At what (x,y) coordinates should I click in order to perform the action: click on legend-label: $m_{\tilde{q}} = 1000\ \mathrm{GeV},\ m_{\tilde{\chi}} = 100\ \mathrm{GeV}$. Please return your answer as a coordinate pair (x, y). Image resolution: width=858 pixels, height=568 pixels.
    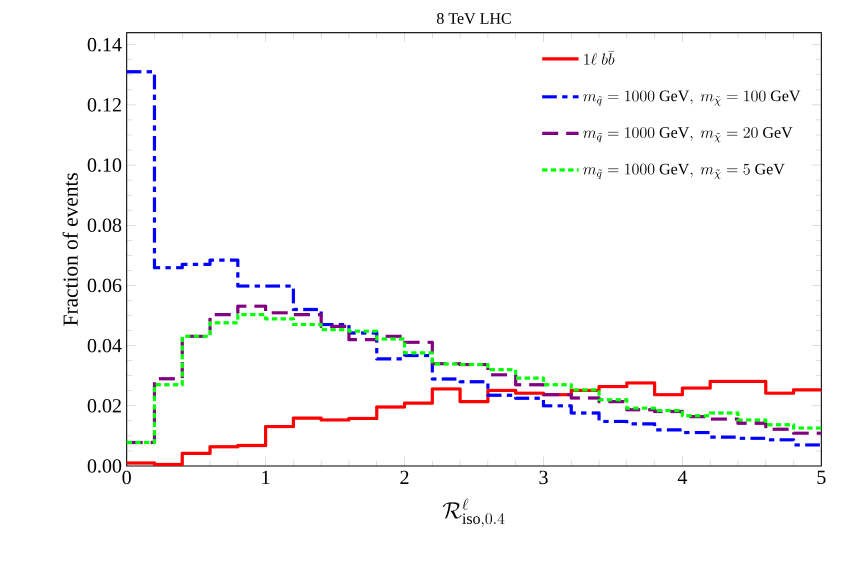
    Looking at the image, I should click on (691, 98).